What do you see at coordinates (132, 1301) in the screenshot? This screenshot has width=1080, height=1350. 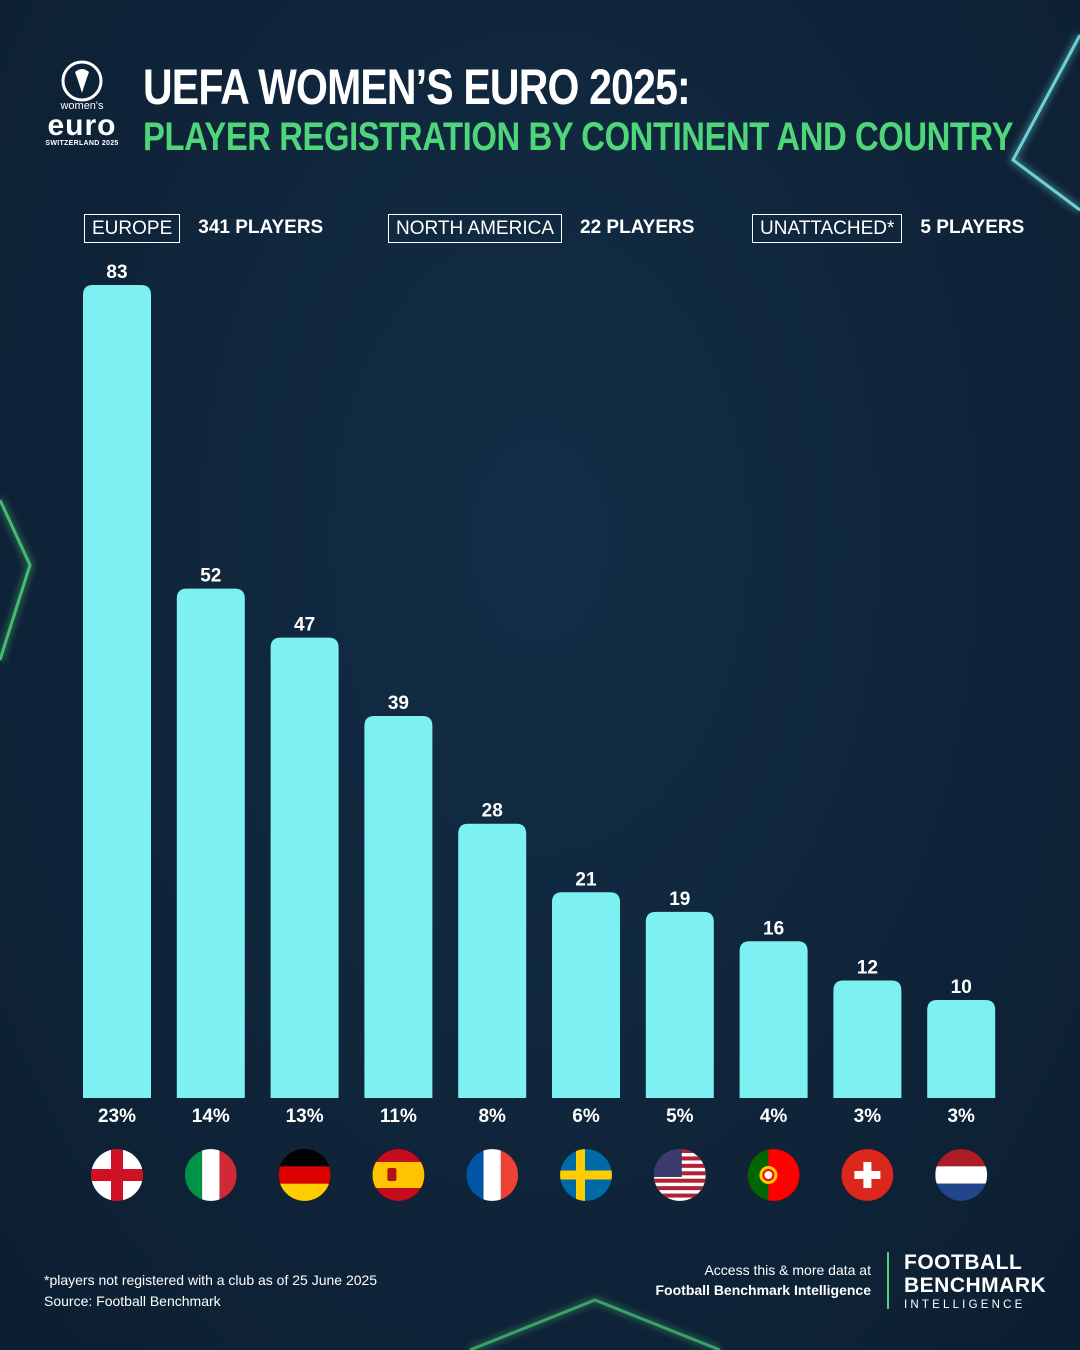 I see `footnote-source: Source: Football Benchmark` at bounding box center [132, 1301].